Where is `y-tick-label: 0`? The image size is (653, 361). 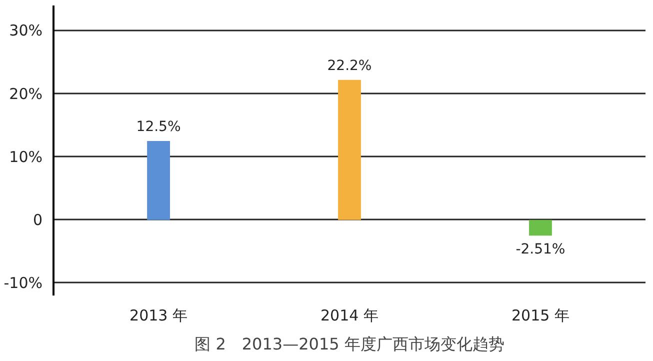
y-tick-label: 0 is located at coordinates (37, 219).